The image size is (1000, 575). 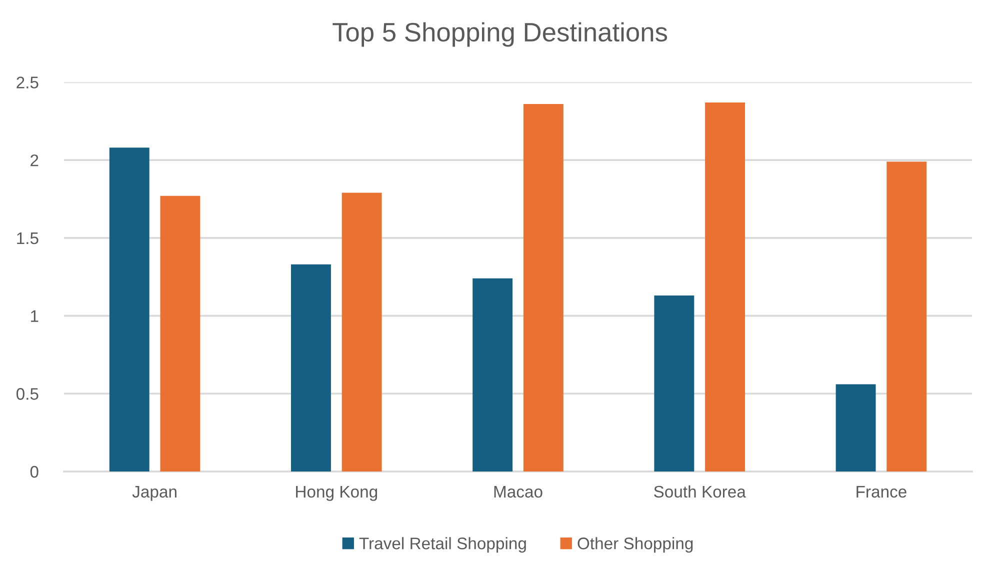 What do you see at coordinates (27, 394) in the screenshot?
I see `y-tick-label: 0.5` at bounding box center [27, 394].